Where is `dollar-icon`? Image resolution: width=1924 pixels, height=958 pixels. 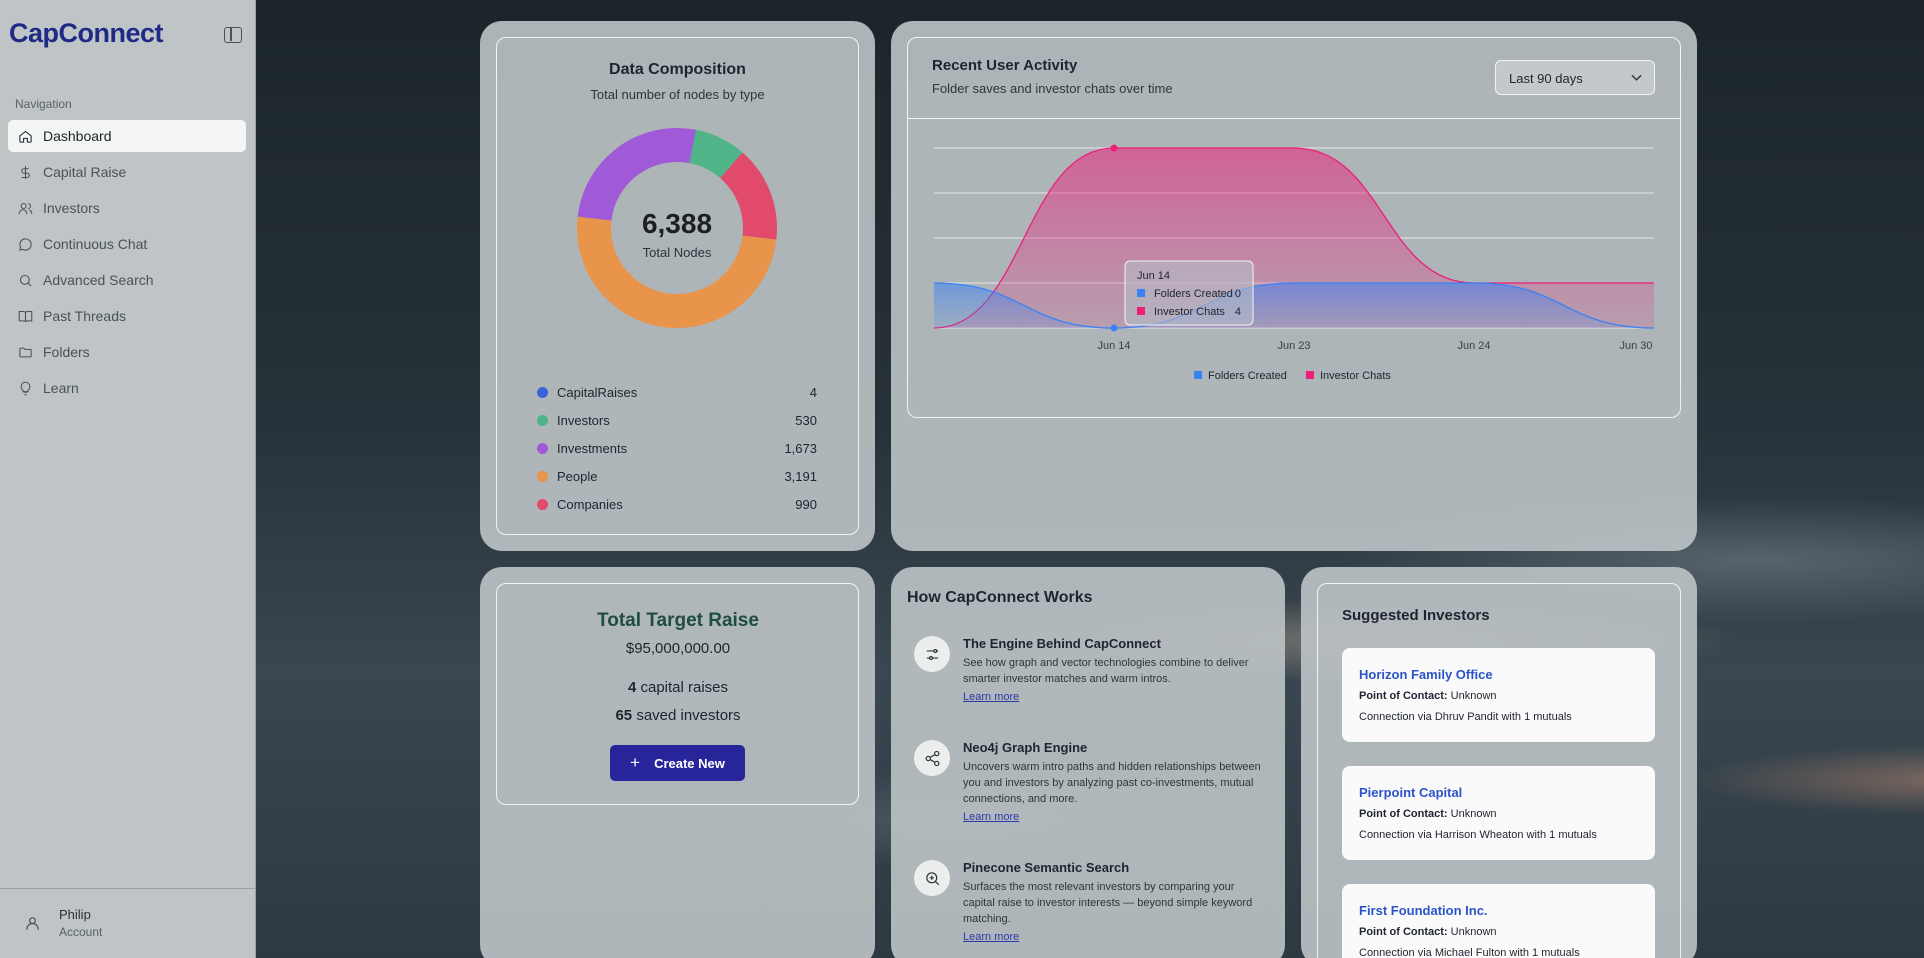 dollar-icon is located at coordinates (25, 172).